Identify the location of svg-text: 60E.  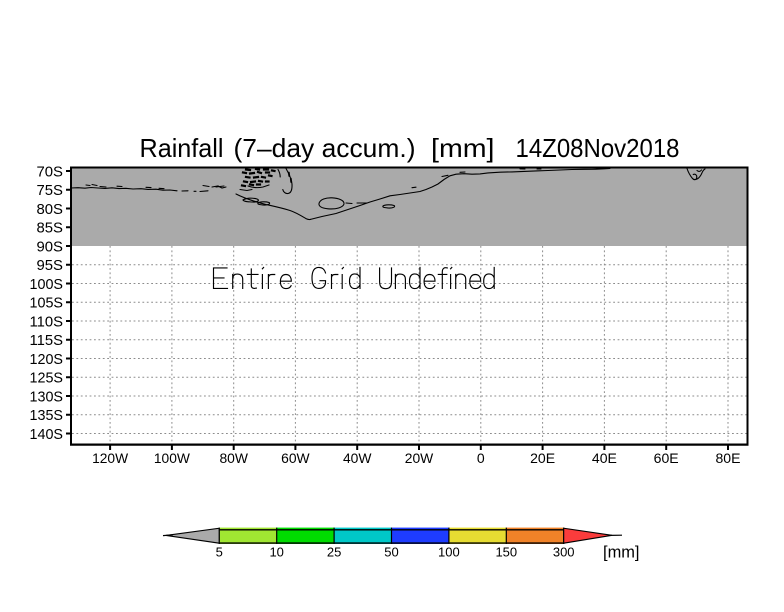
(666, 458).